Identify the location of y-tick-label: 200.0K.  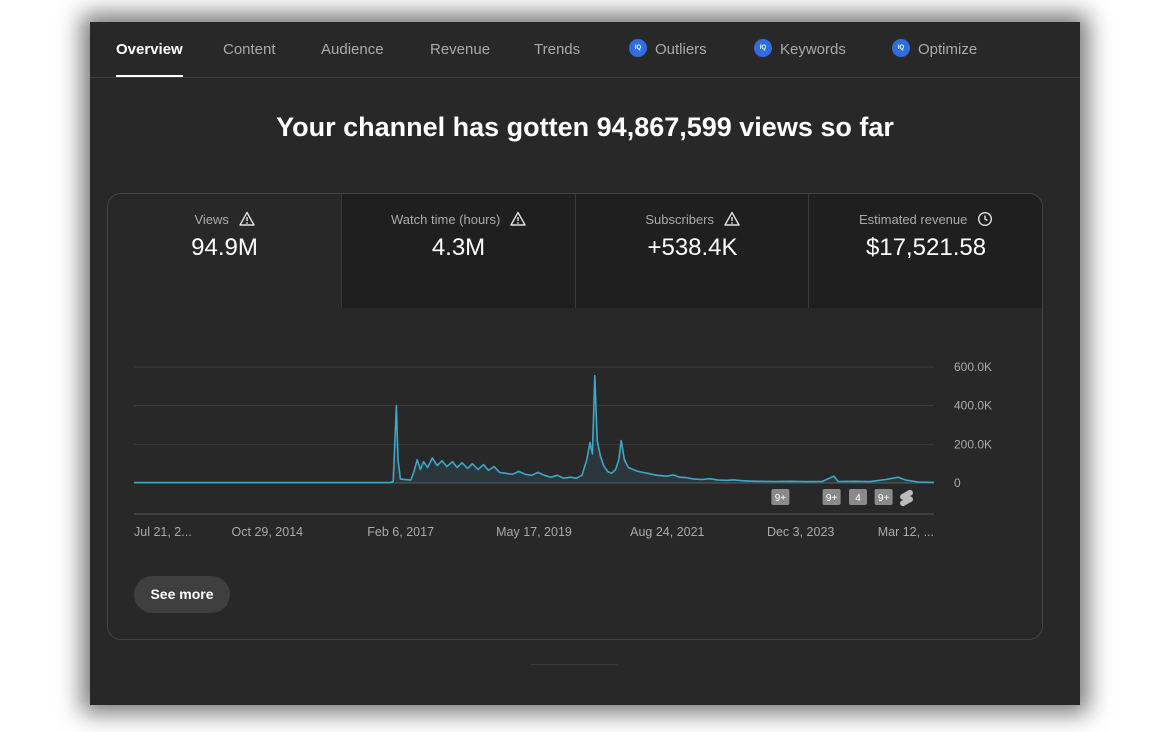
(973, 444).